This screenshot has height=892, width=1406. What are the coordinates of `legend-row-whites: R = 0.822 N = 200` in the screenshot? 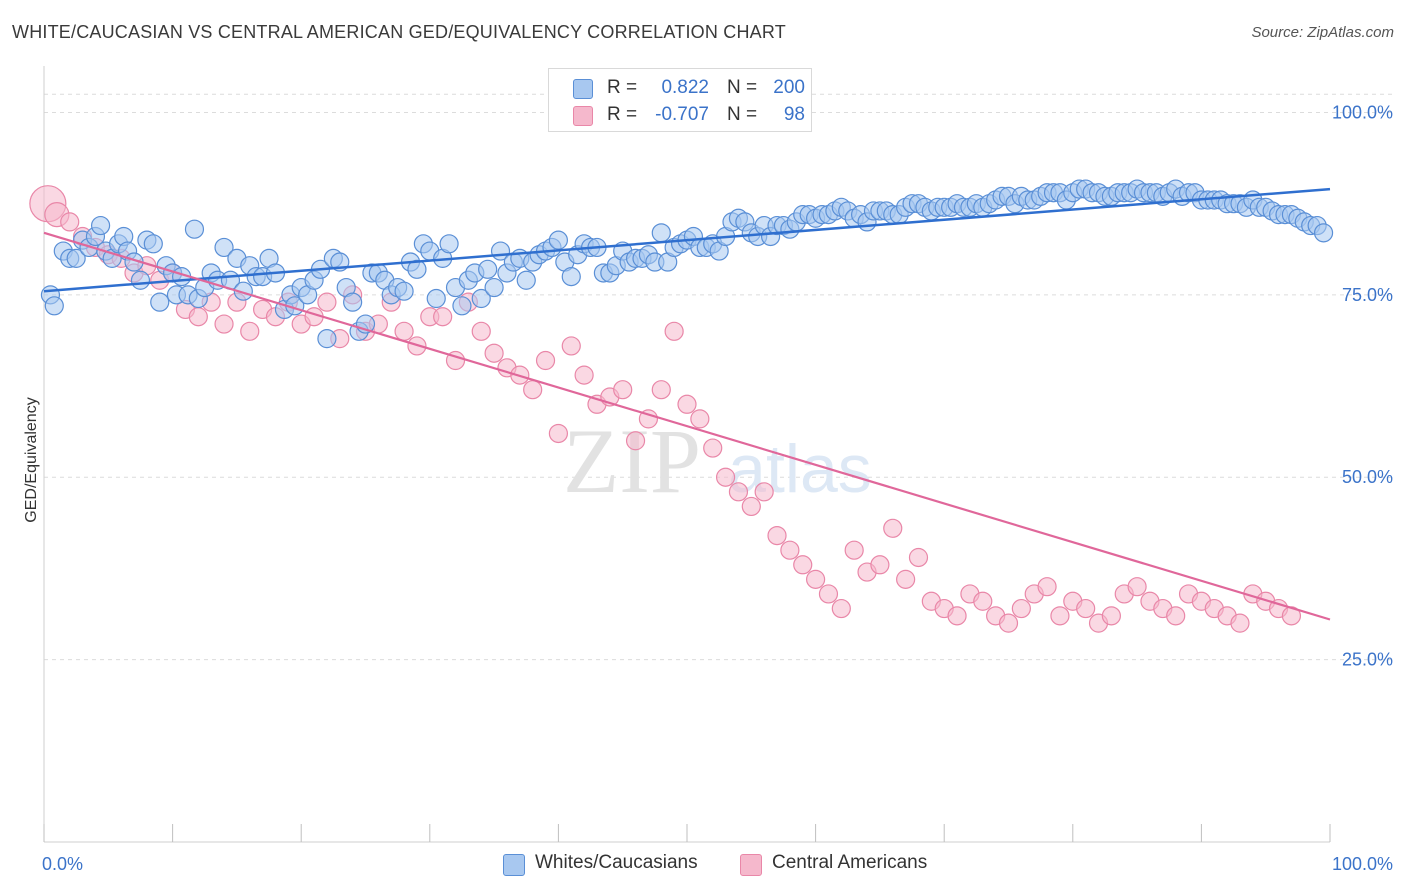 It's located at (680, 88).